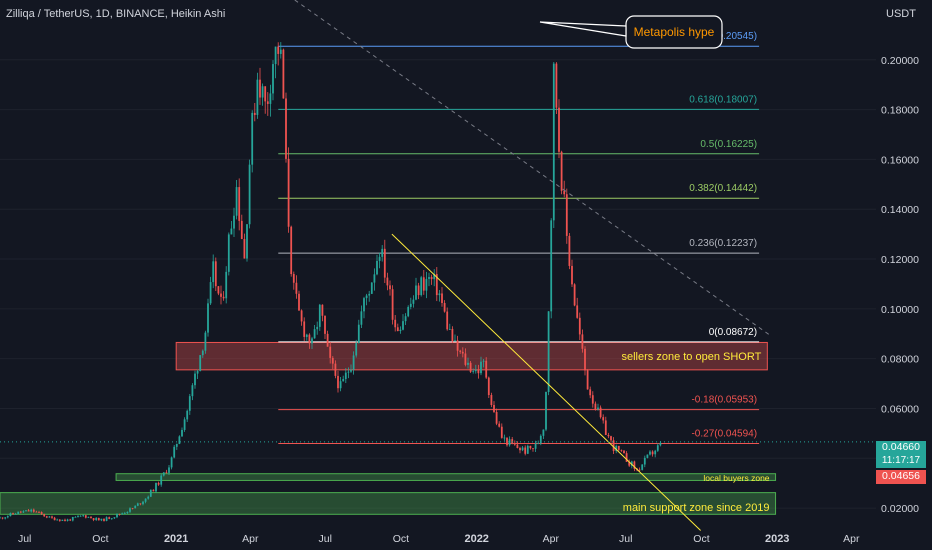 This screenshot has width=932, height=550. Describe the element at coordinates (900, 111) in the screenshot. I see `price-tick-label: 0.18000` at that location.